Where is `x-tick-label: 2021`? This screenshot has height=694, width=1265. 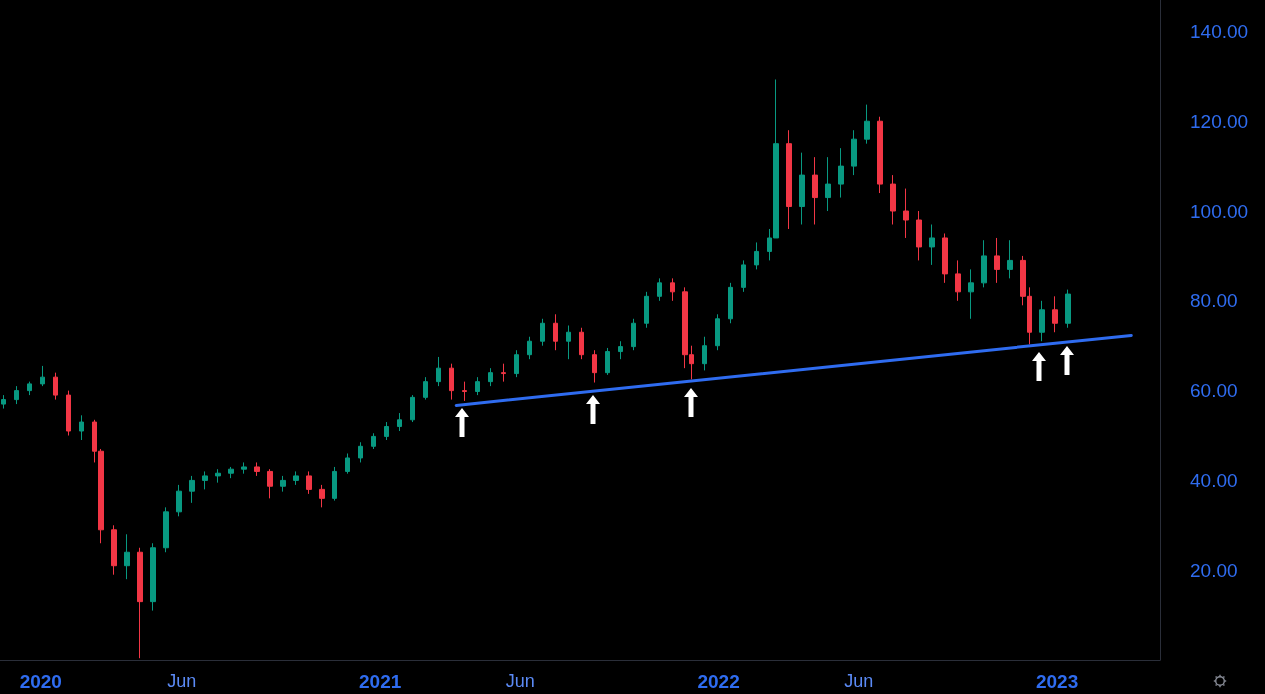 x-tick-label: 2021 is located at coordinates (380, 681).